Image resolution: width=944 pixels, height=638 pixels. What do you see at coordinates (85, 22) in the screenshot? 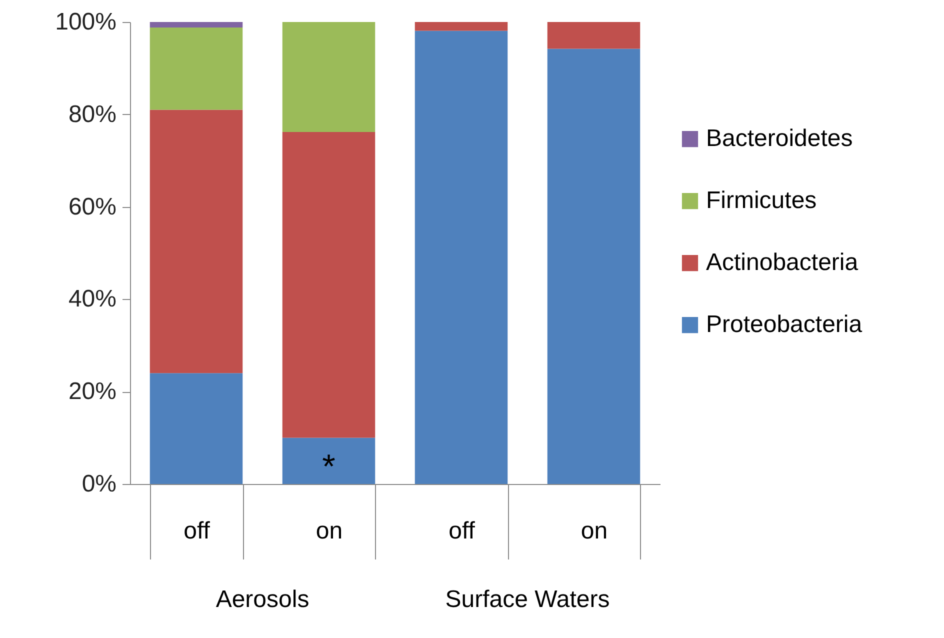
I see `y-tick-label: 100%` at bounding box center [85, 22].